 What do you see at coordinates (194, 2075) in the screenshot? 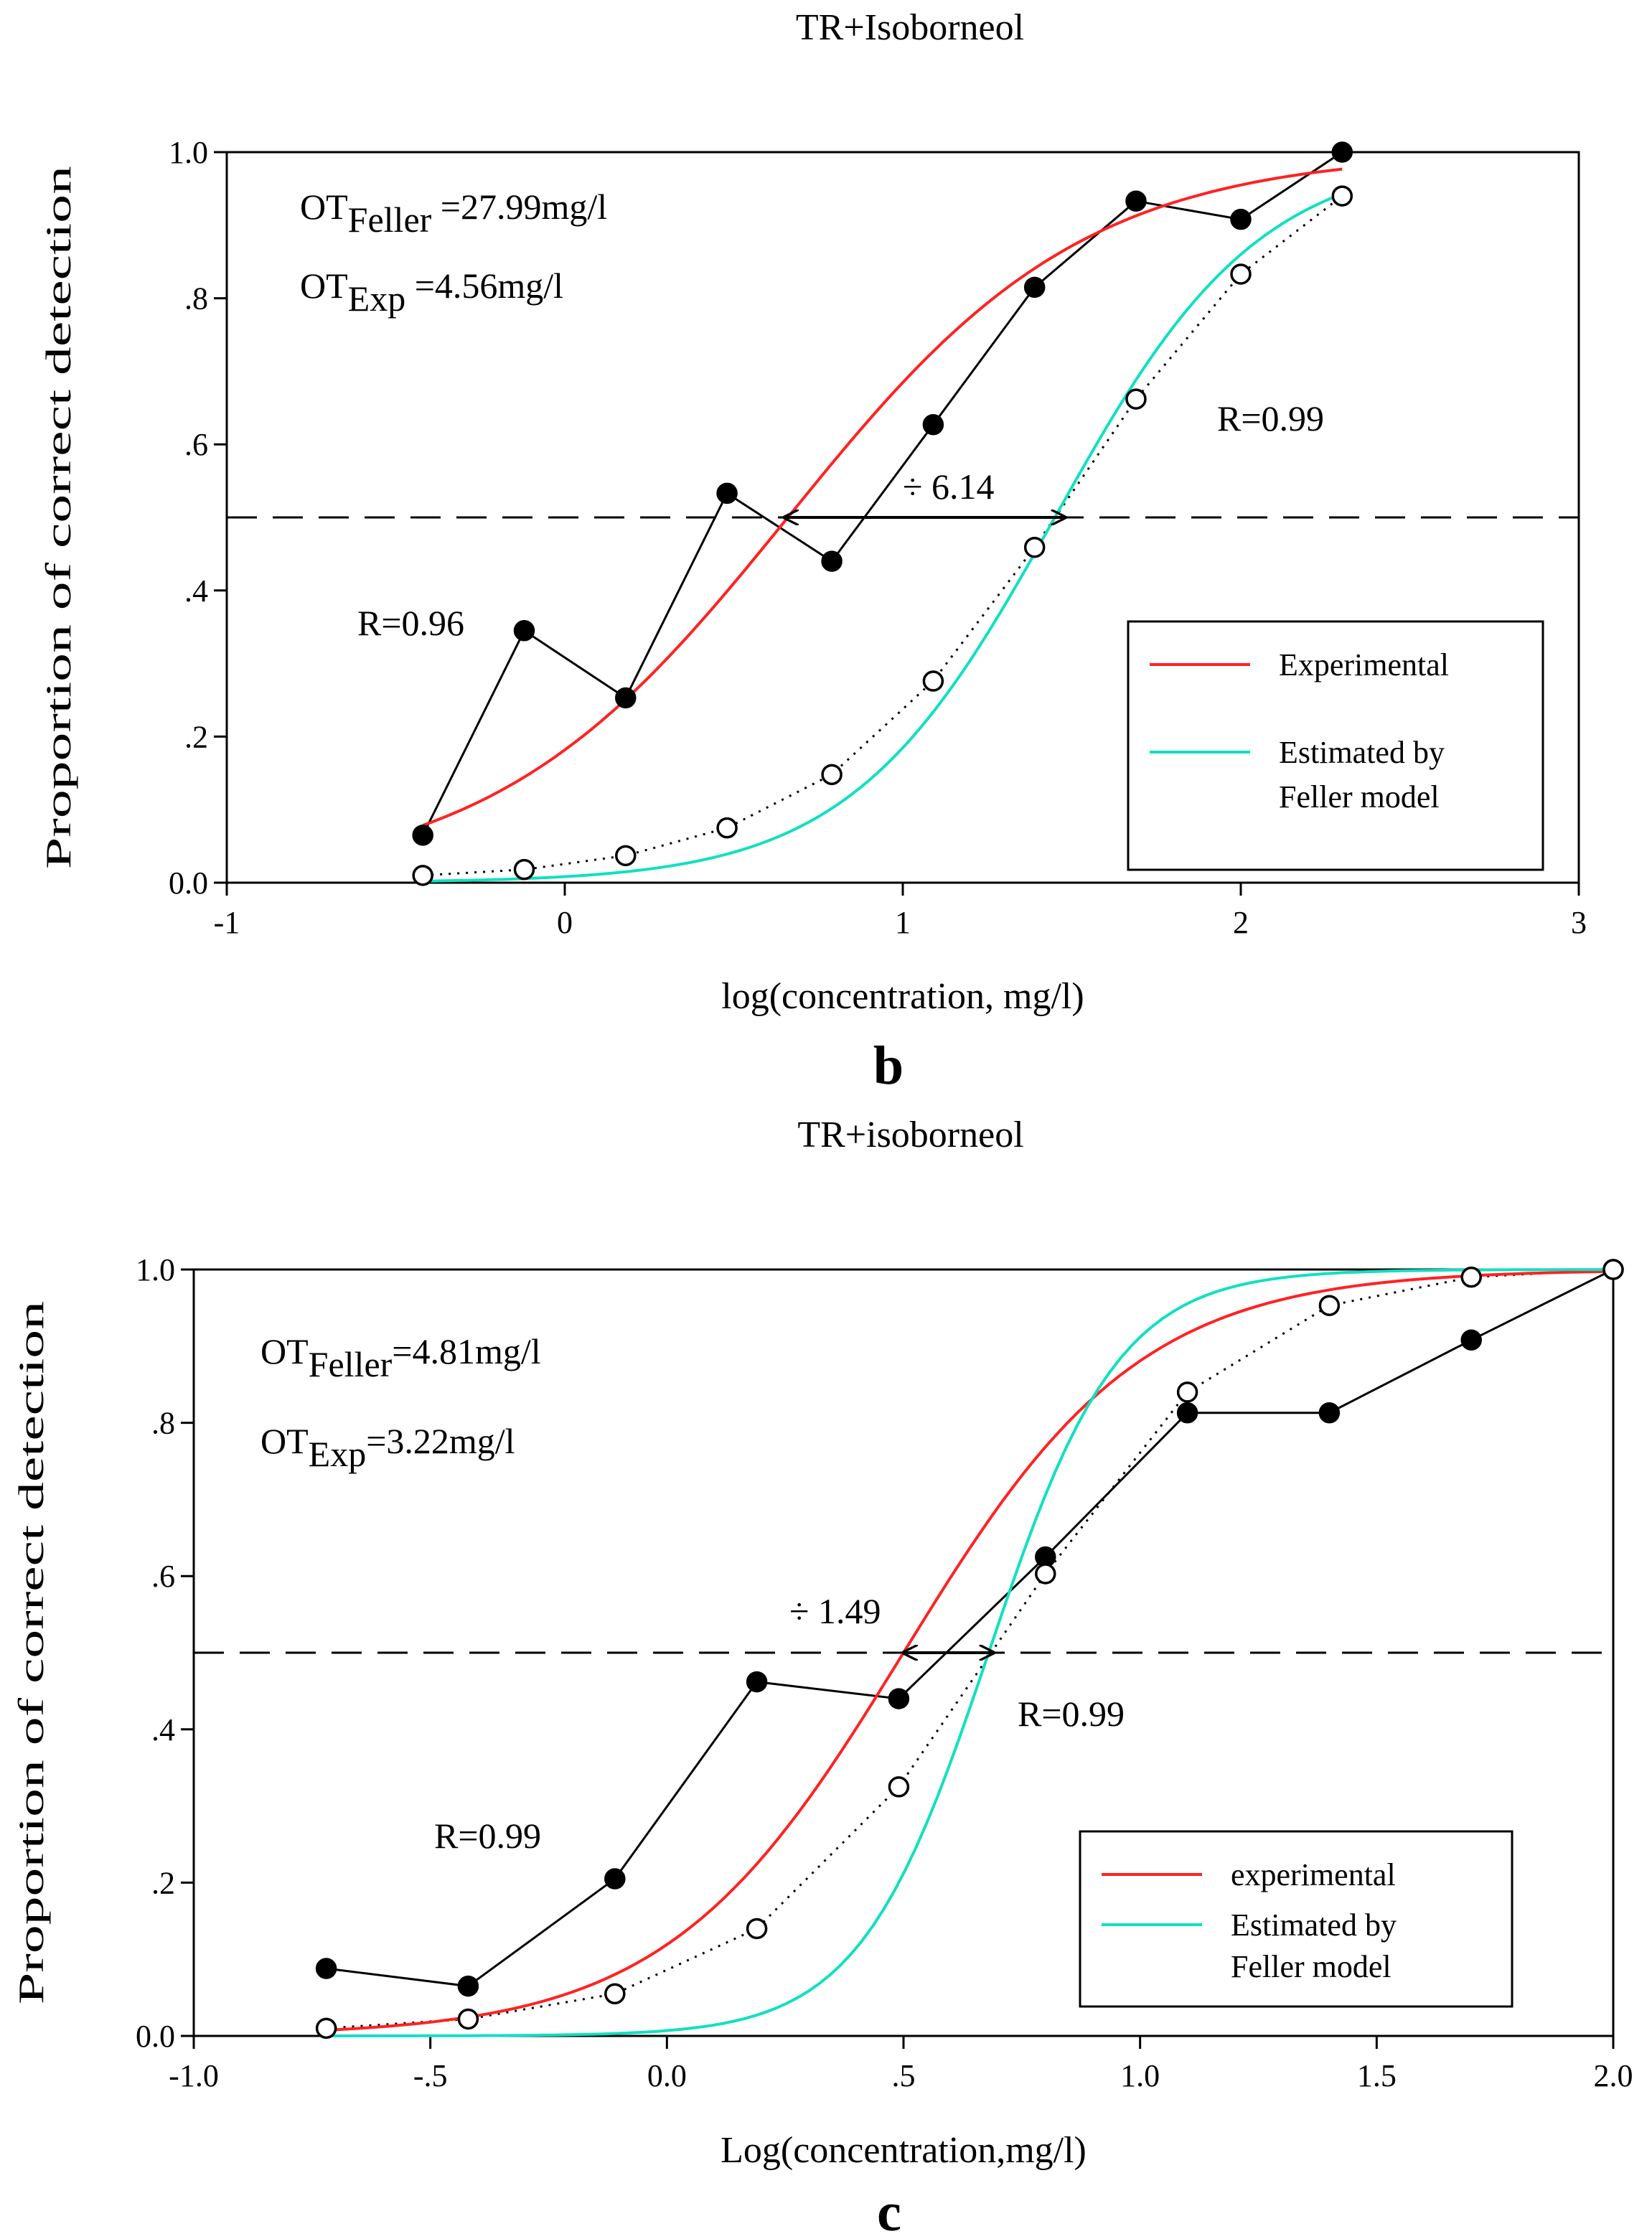
I see `x-tick-label: -1.0` at bounding box center [194, 2075].